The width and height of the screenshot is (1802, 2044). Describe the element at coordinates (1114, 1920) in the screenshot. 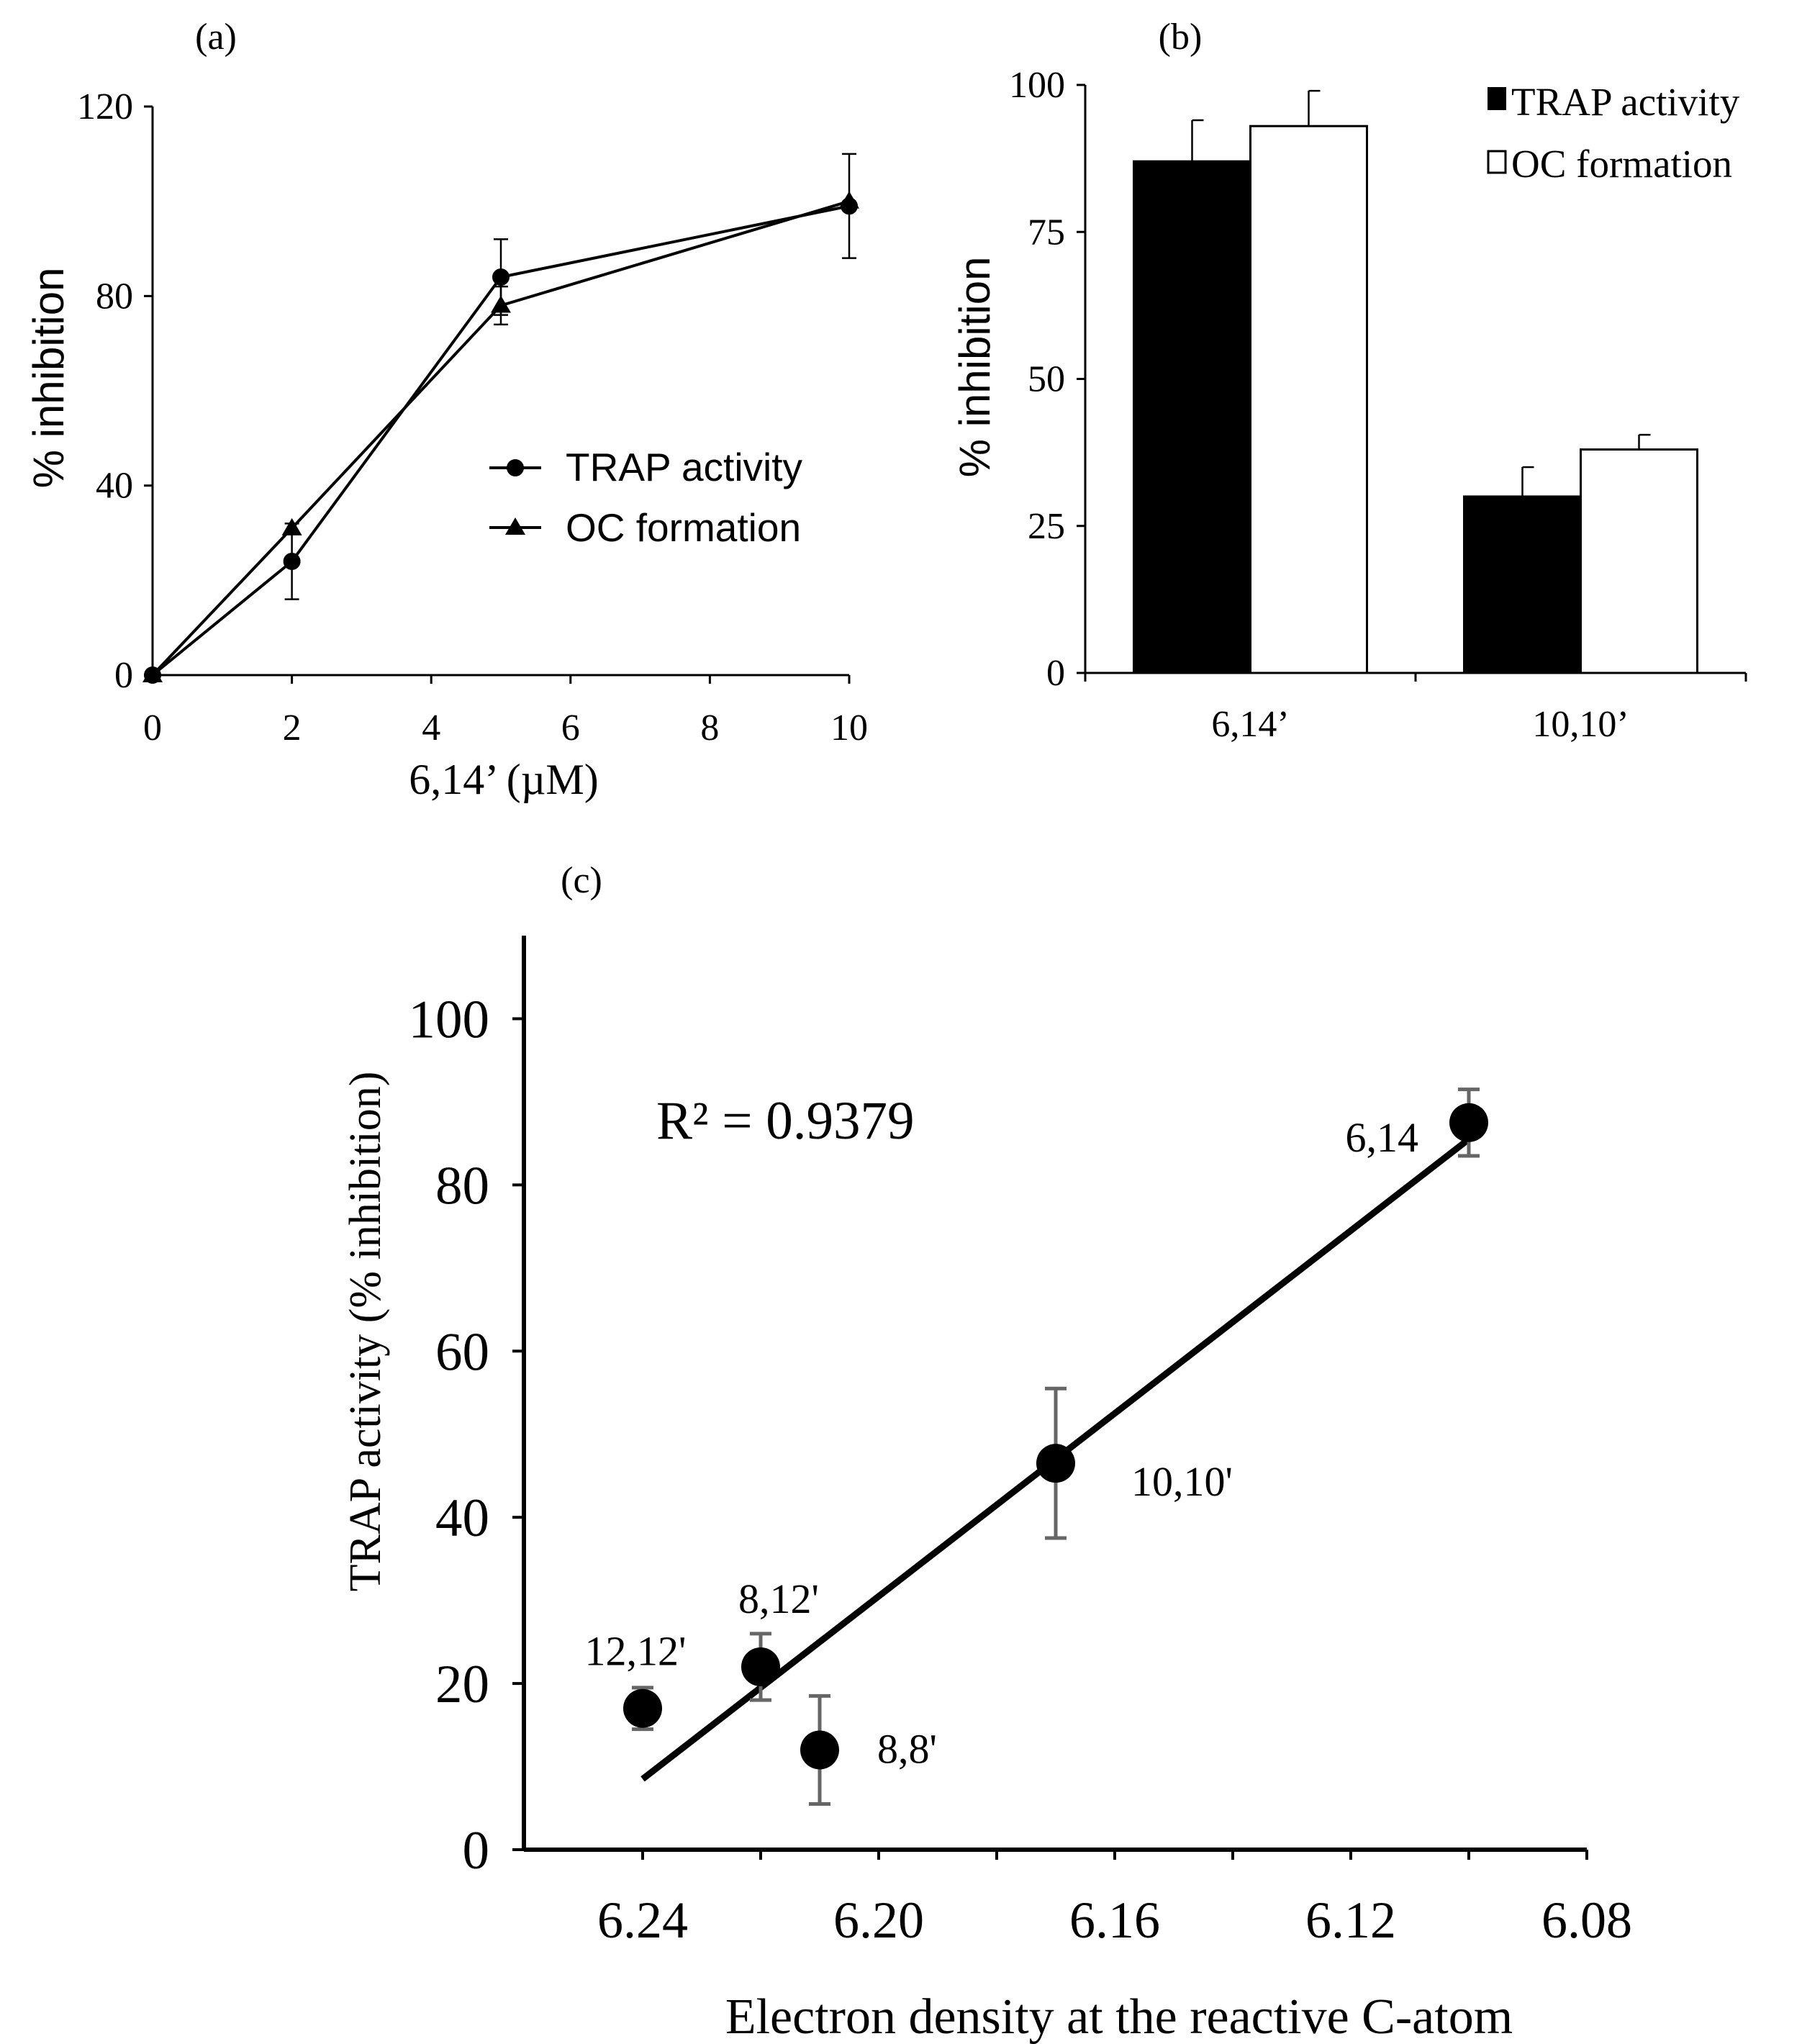

I see `x-tick-label: 6.16` at that location.